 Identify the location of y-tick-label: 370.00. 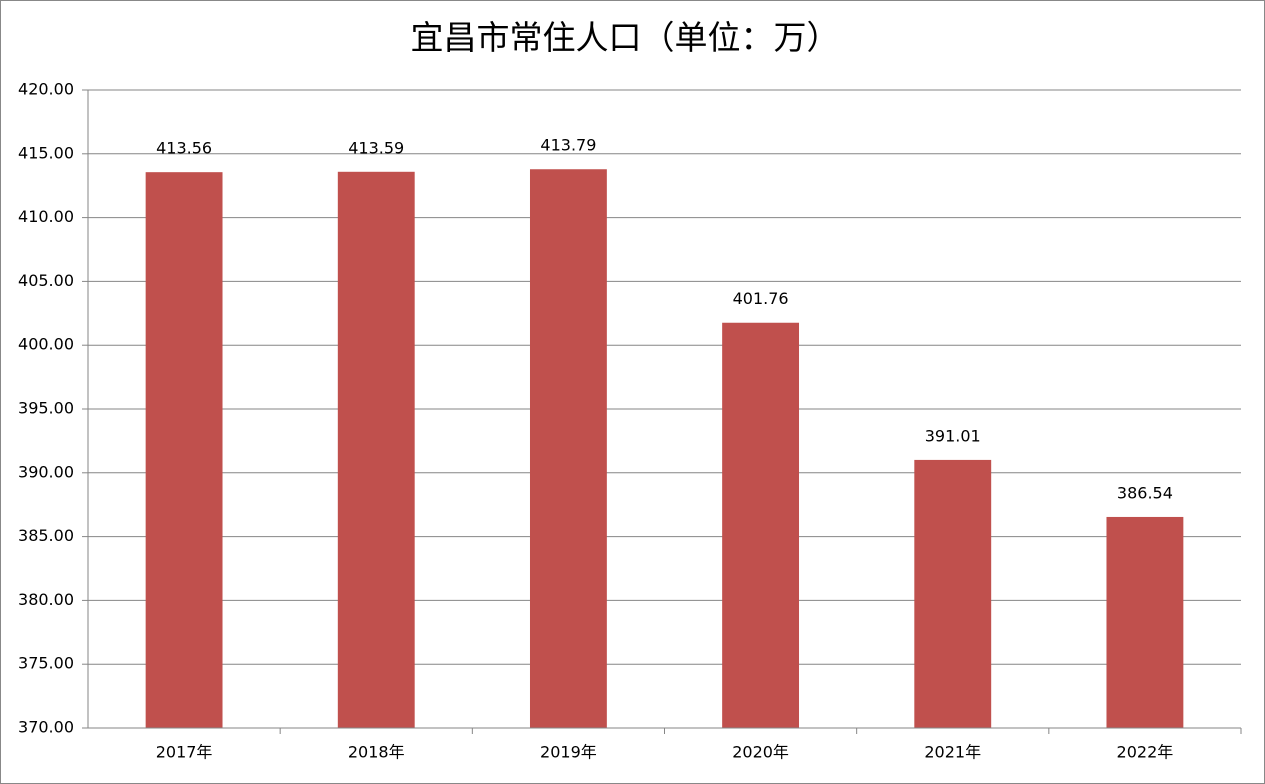
(46, 727).